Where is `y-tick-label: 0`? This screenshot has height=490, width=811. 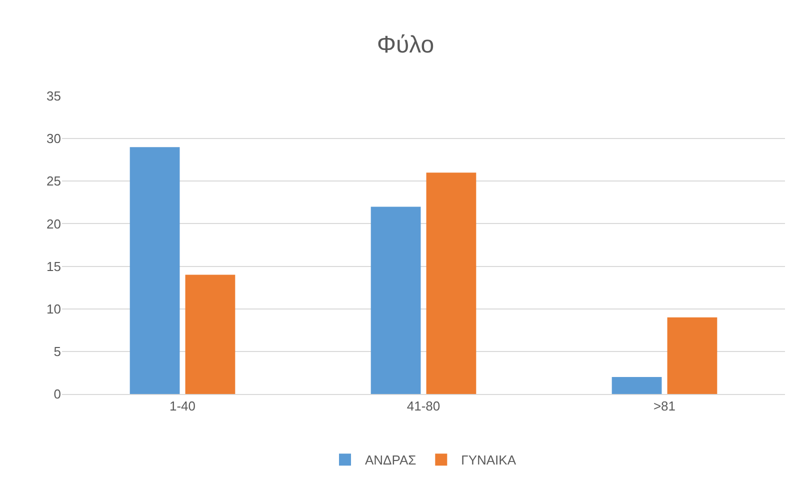 y-tick-label: 0 is located at coordinates (57, 394).